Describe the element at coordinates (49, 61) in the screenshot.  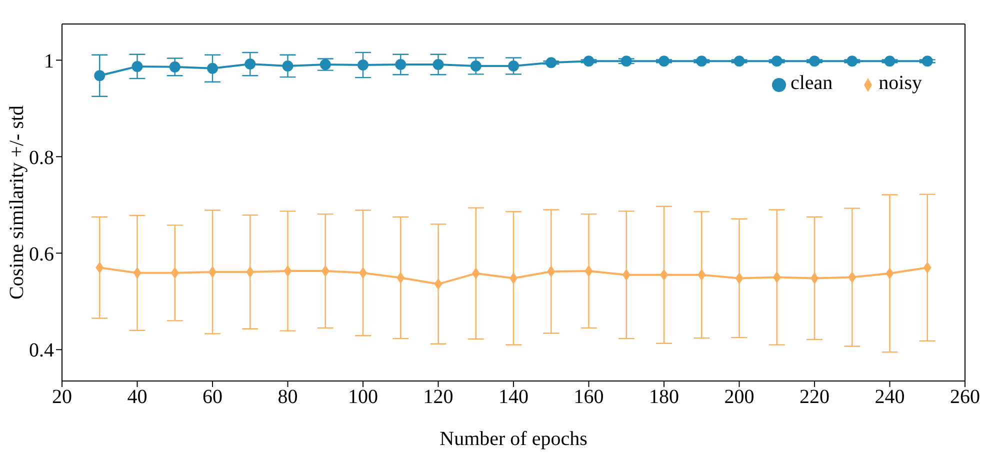
I see `y-tick-label: 1` at that location.